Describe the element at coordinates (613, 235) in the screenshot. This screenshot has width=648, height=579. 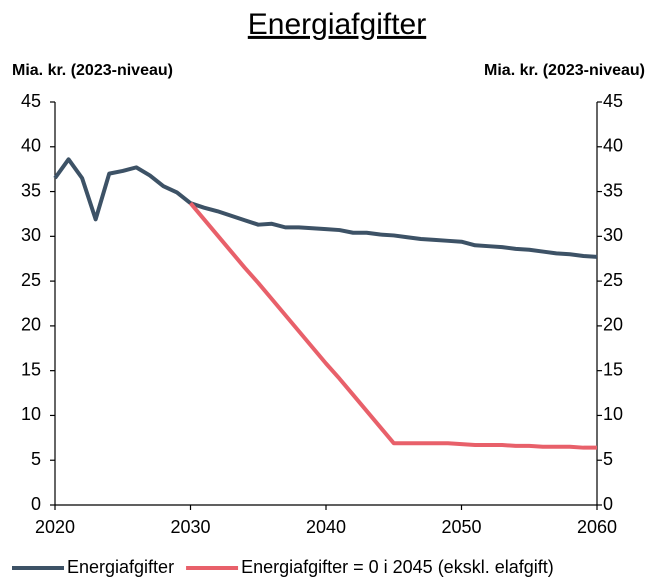
I see `y2-tick-label: 30` at that location.